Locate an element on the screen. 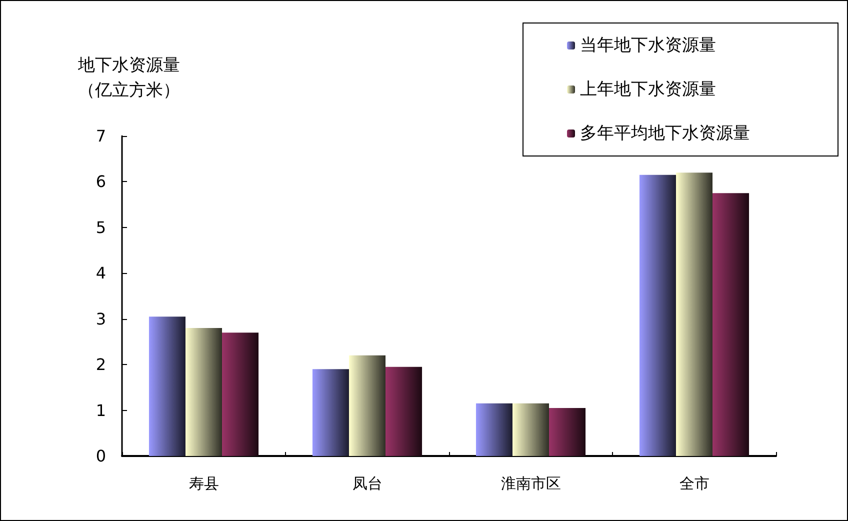 Image resolution: width=848 pixels, height=521 pixels. y-tick-label: 2 is located at coordinates (101, 364).